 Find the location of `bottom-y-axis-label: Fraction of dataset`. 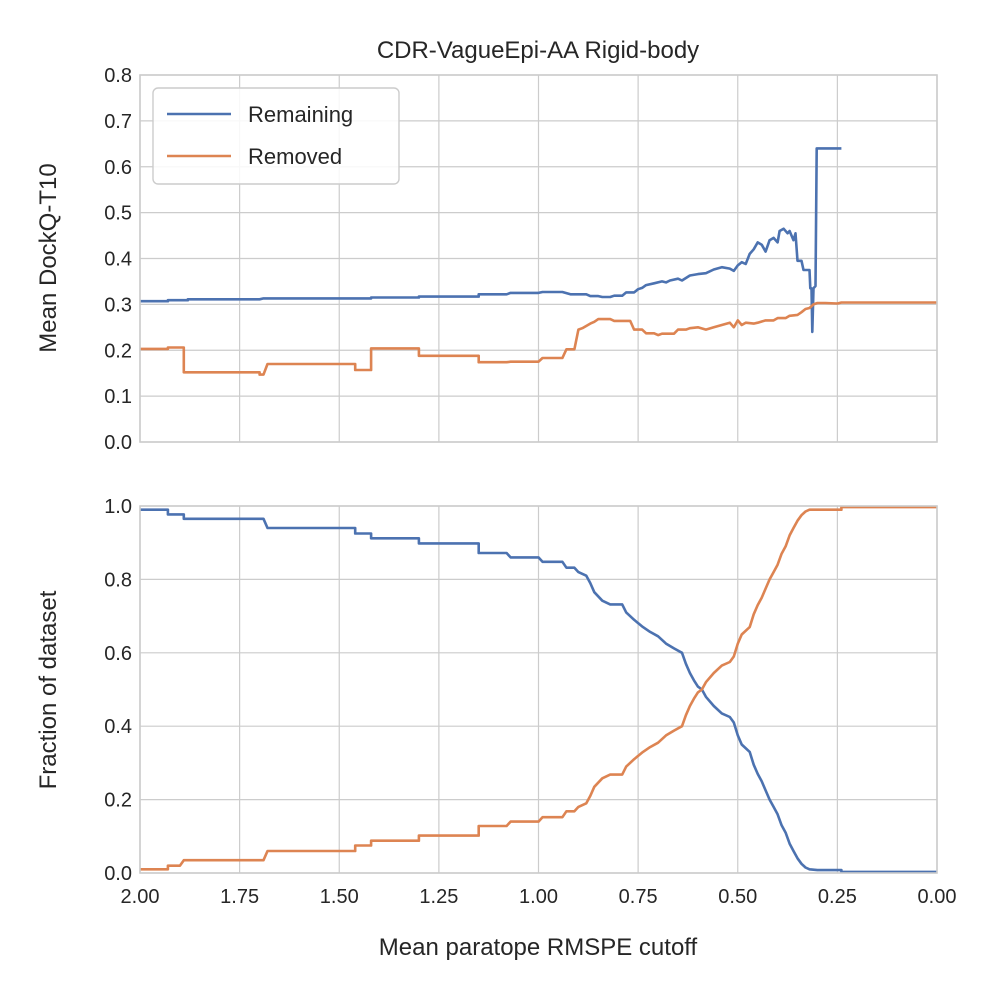

bottom-y-axis-label: Fraction of dataset is located at coordinates (48, 689).